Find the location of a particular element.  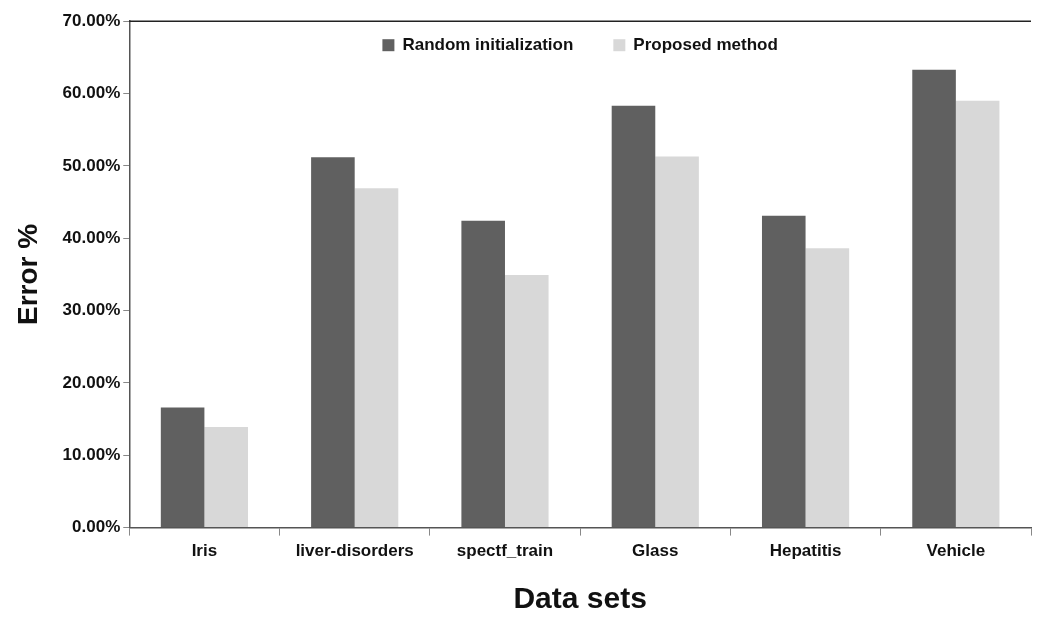

y-tick-label: 20.00% is located at coordinates (91, 382).